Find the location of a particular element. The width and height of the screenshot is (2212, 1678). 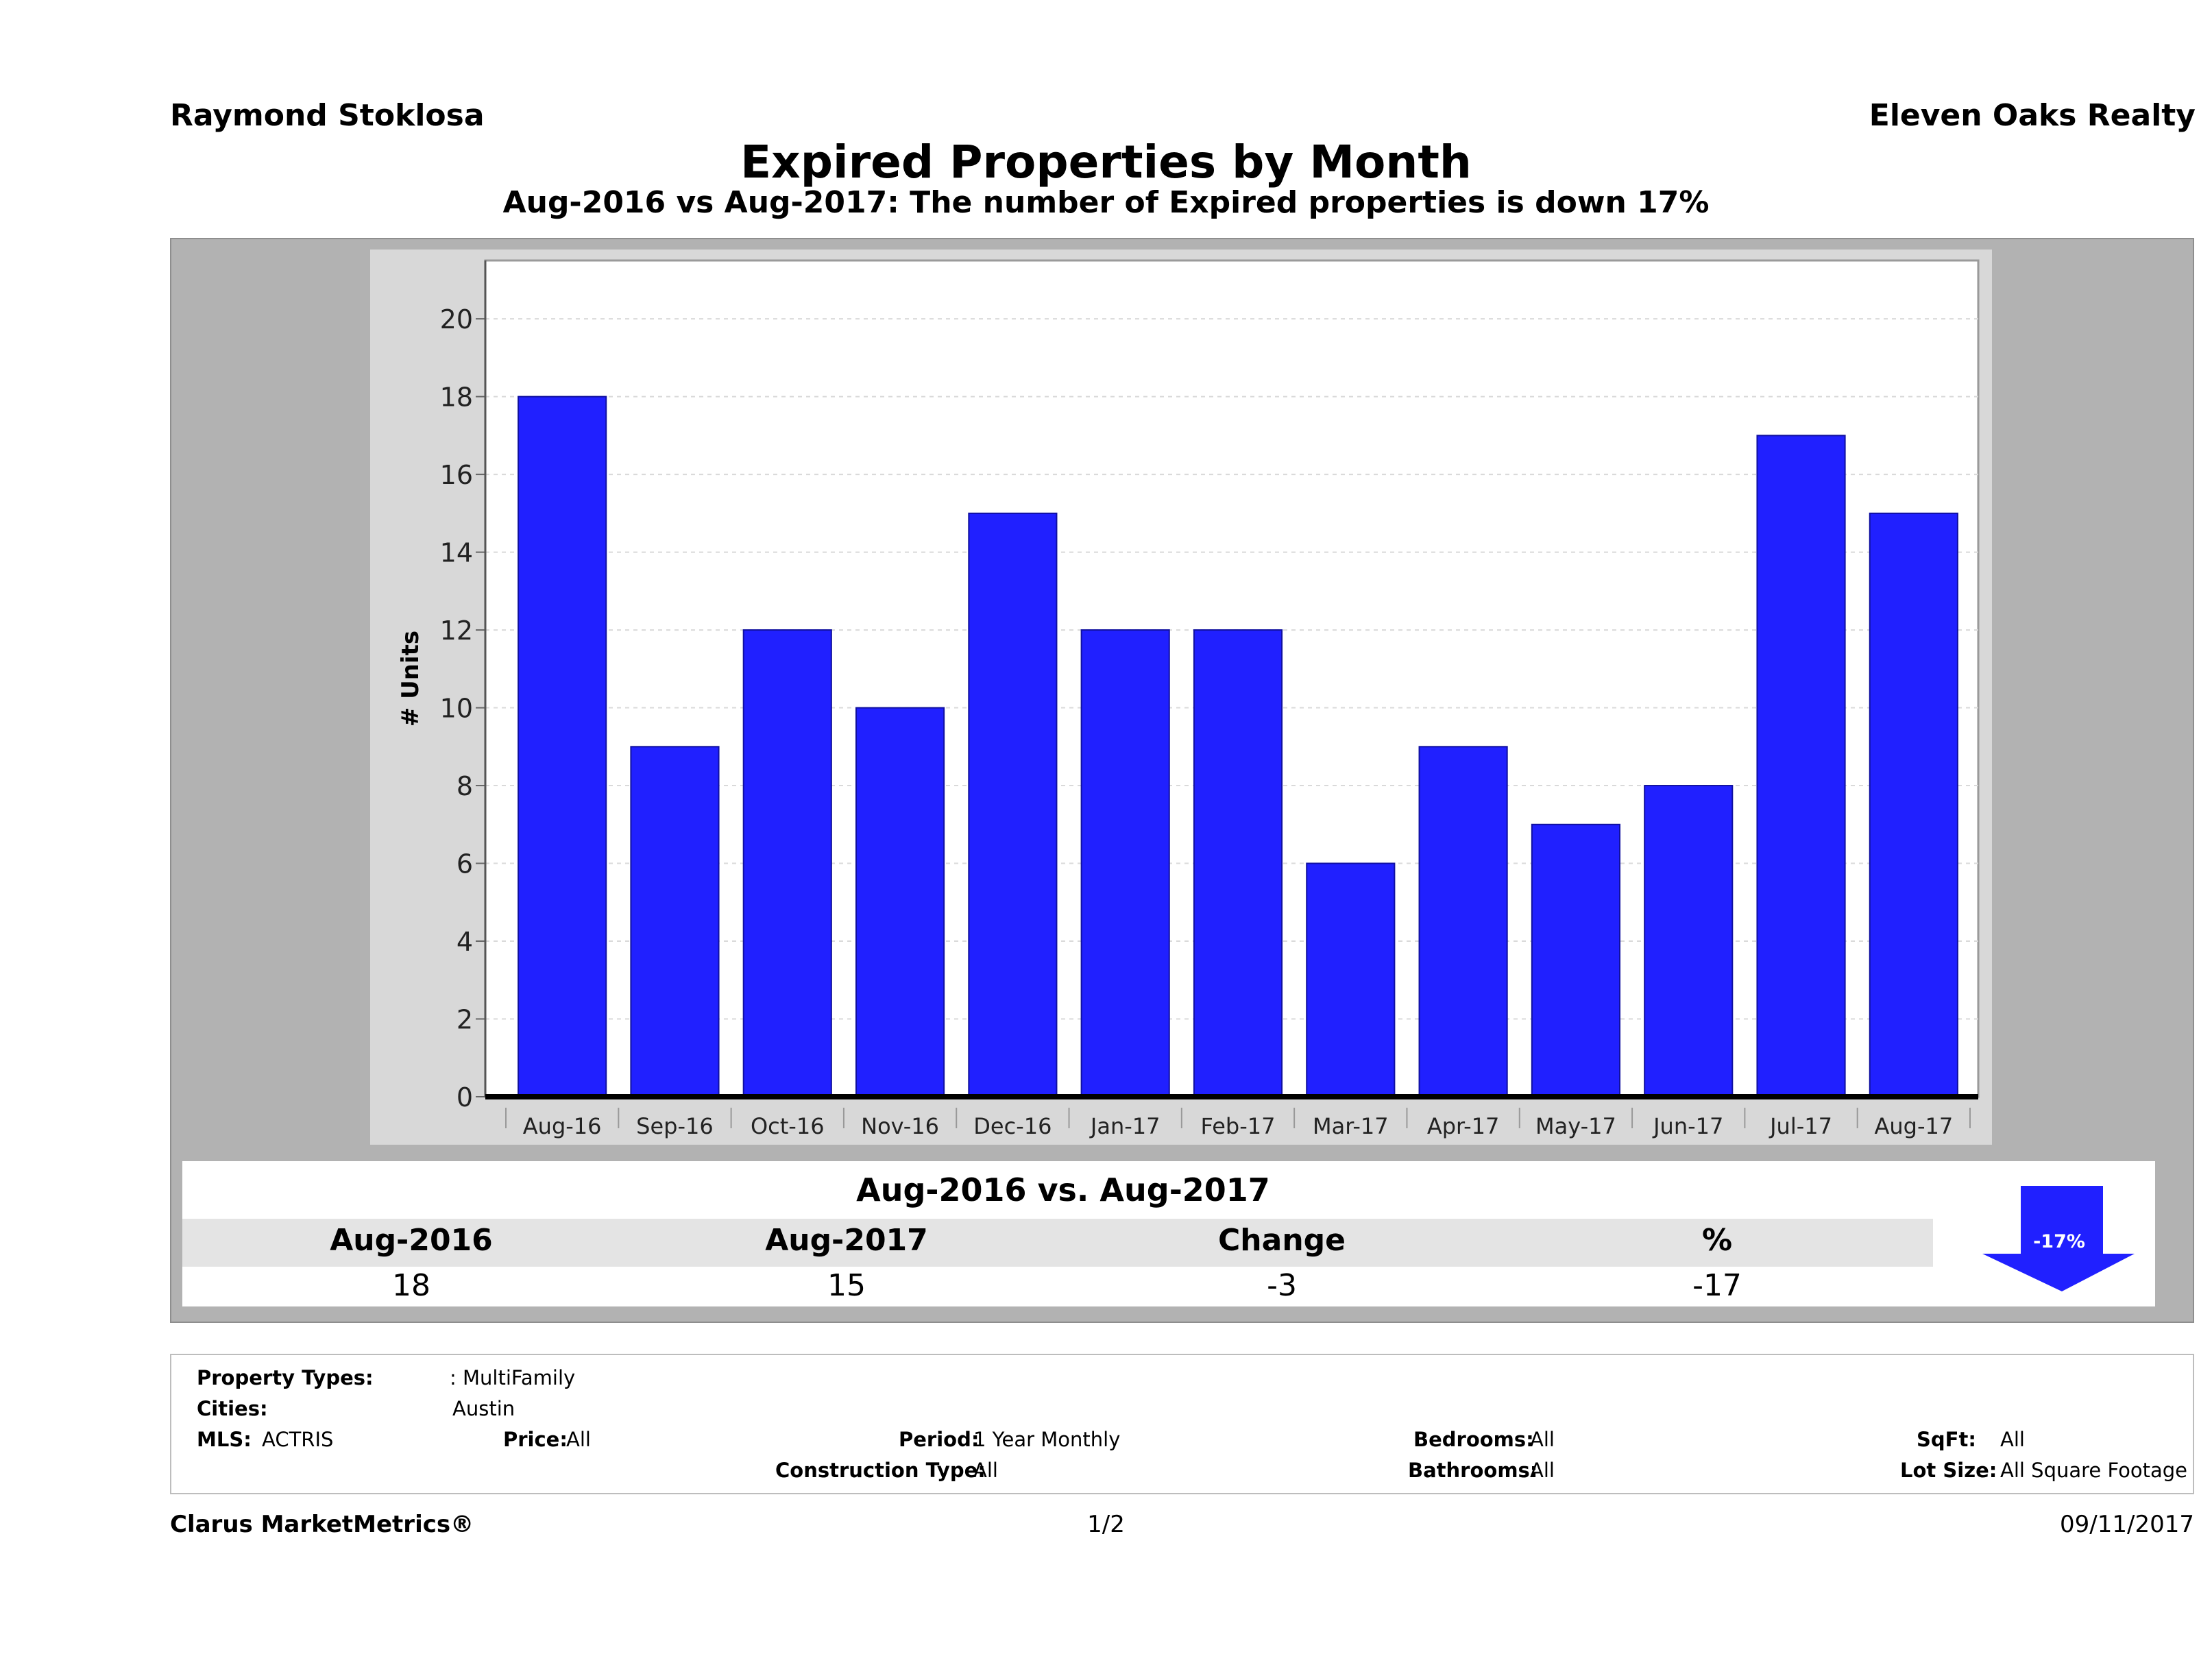

x-tick-label: Nov-16 is located at coordinates (900, 1126).